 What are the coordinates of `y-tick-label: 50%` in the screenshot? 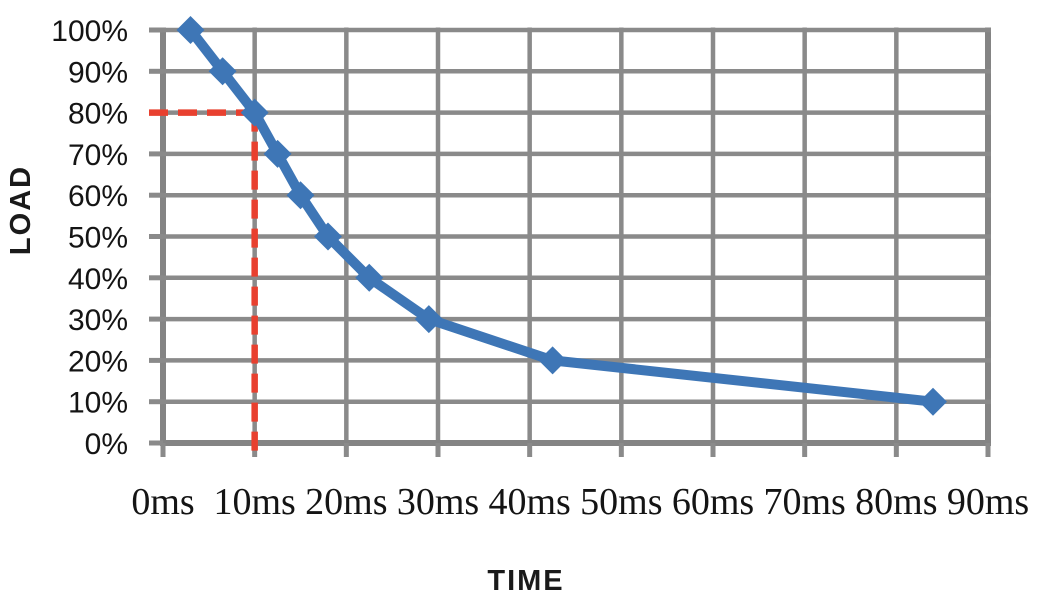 It's located at (98, 238).